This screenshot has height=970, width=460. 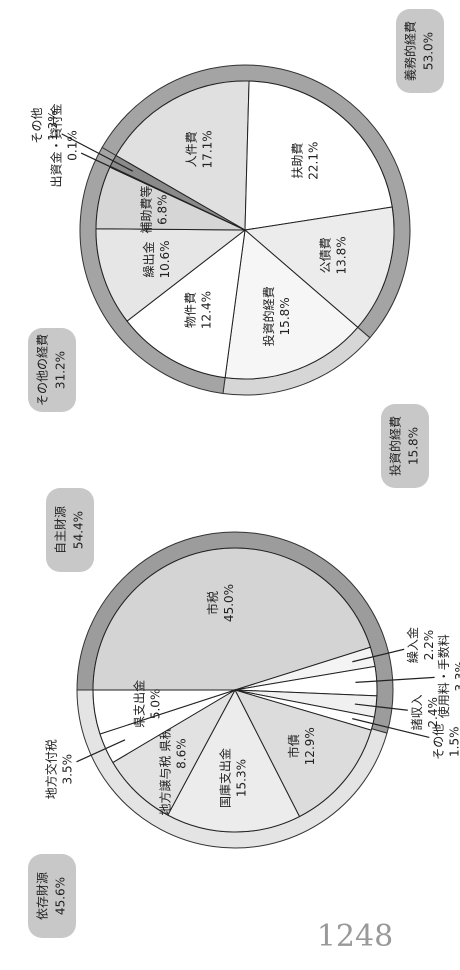 What do you see at coordinates (324, 255) in the screenshot?
I see `slice-label: 公債費` at bounding box center [324, 255].